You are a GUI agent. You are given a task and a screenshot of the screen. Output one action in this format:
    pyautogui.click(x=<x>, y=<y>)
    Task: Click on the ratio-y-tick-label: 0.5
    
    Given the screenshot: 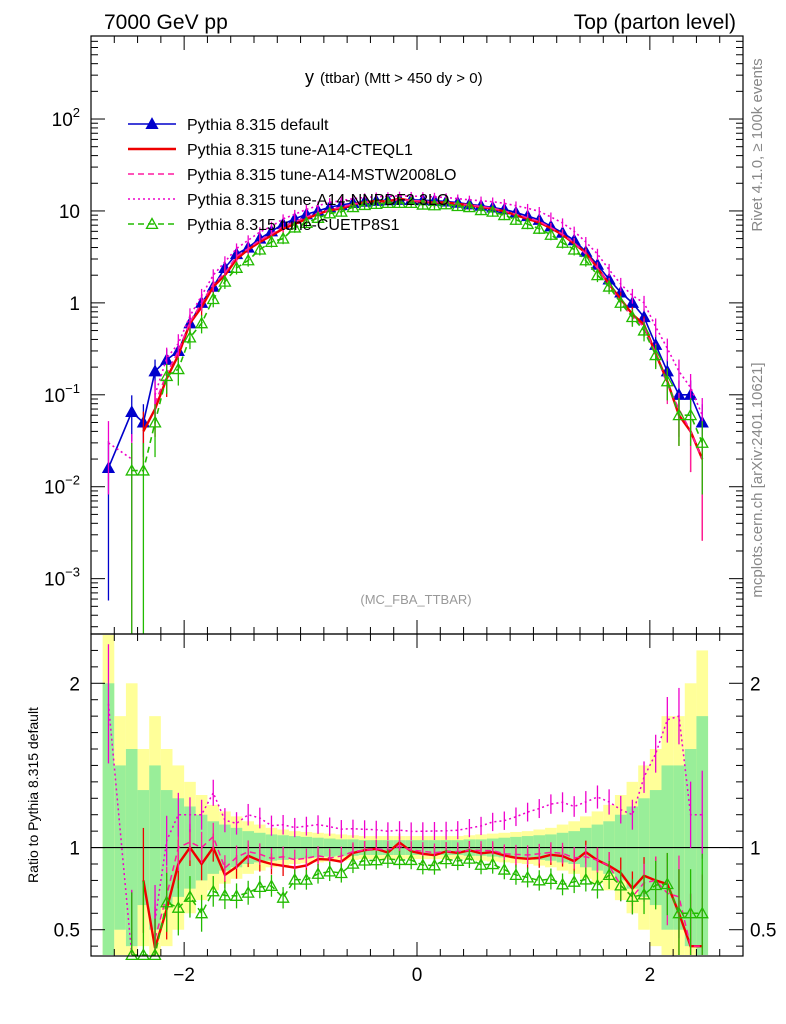 What is the action you would take?
    pyautogui.click(x=67, y=931)
    